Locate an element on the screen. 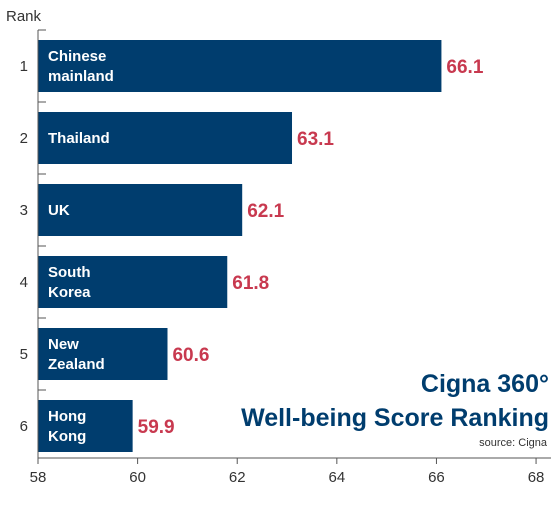  bar-value-label: 61.8 is located at coordinates (250, 283).